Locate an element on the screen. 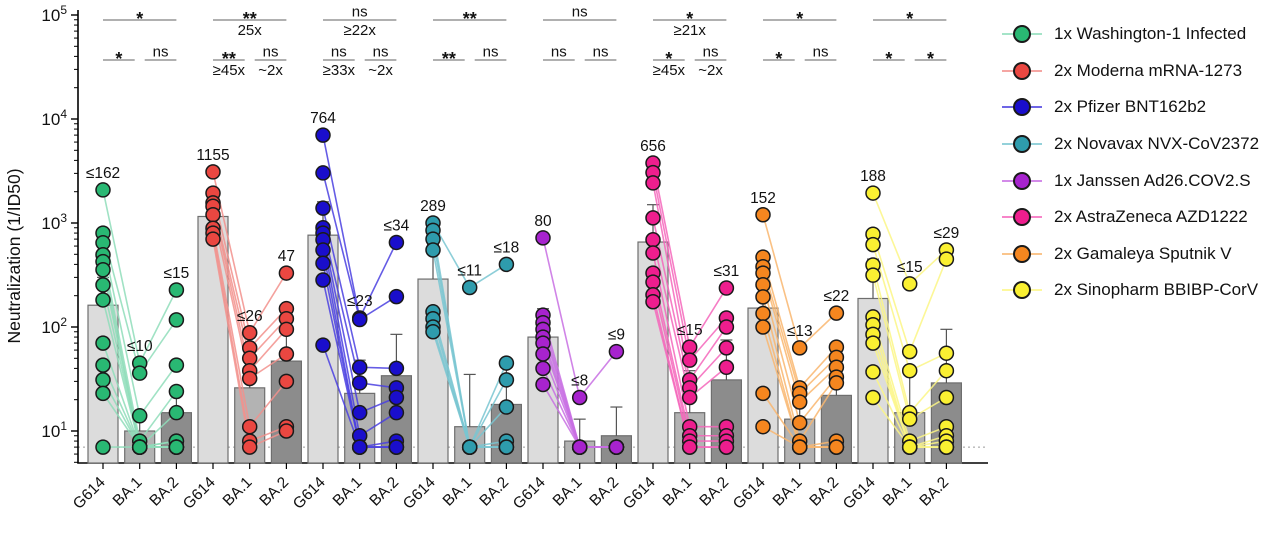 Image resolution: width=1280 pixels, height=533 pixels. vaccine-group-8: 188 ≤15 ≤29 * * * G614 BA.1 BA.2 is located at coordinates (901, 261).